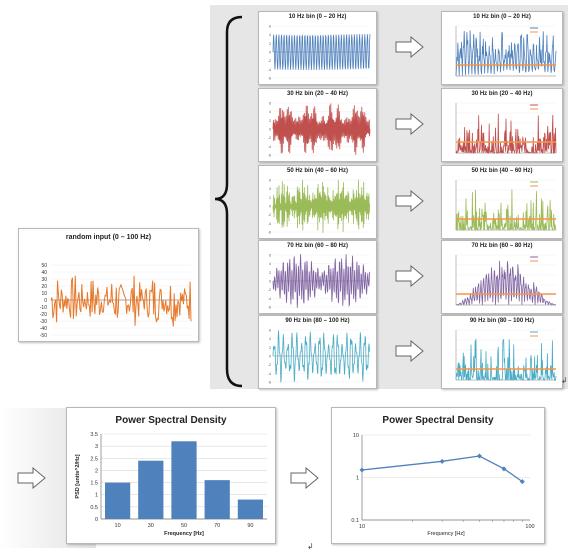  What do you see at coordinates (78, 476) in the screenshot?
I see `y-axis-label: PSD [units^2/Hz]` at bounding box center [78, 476].